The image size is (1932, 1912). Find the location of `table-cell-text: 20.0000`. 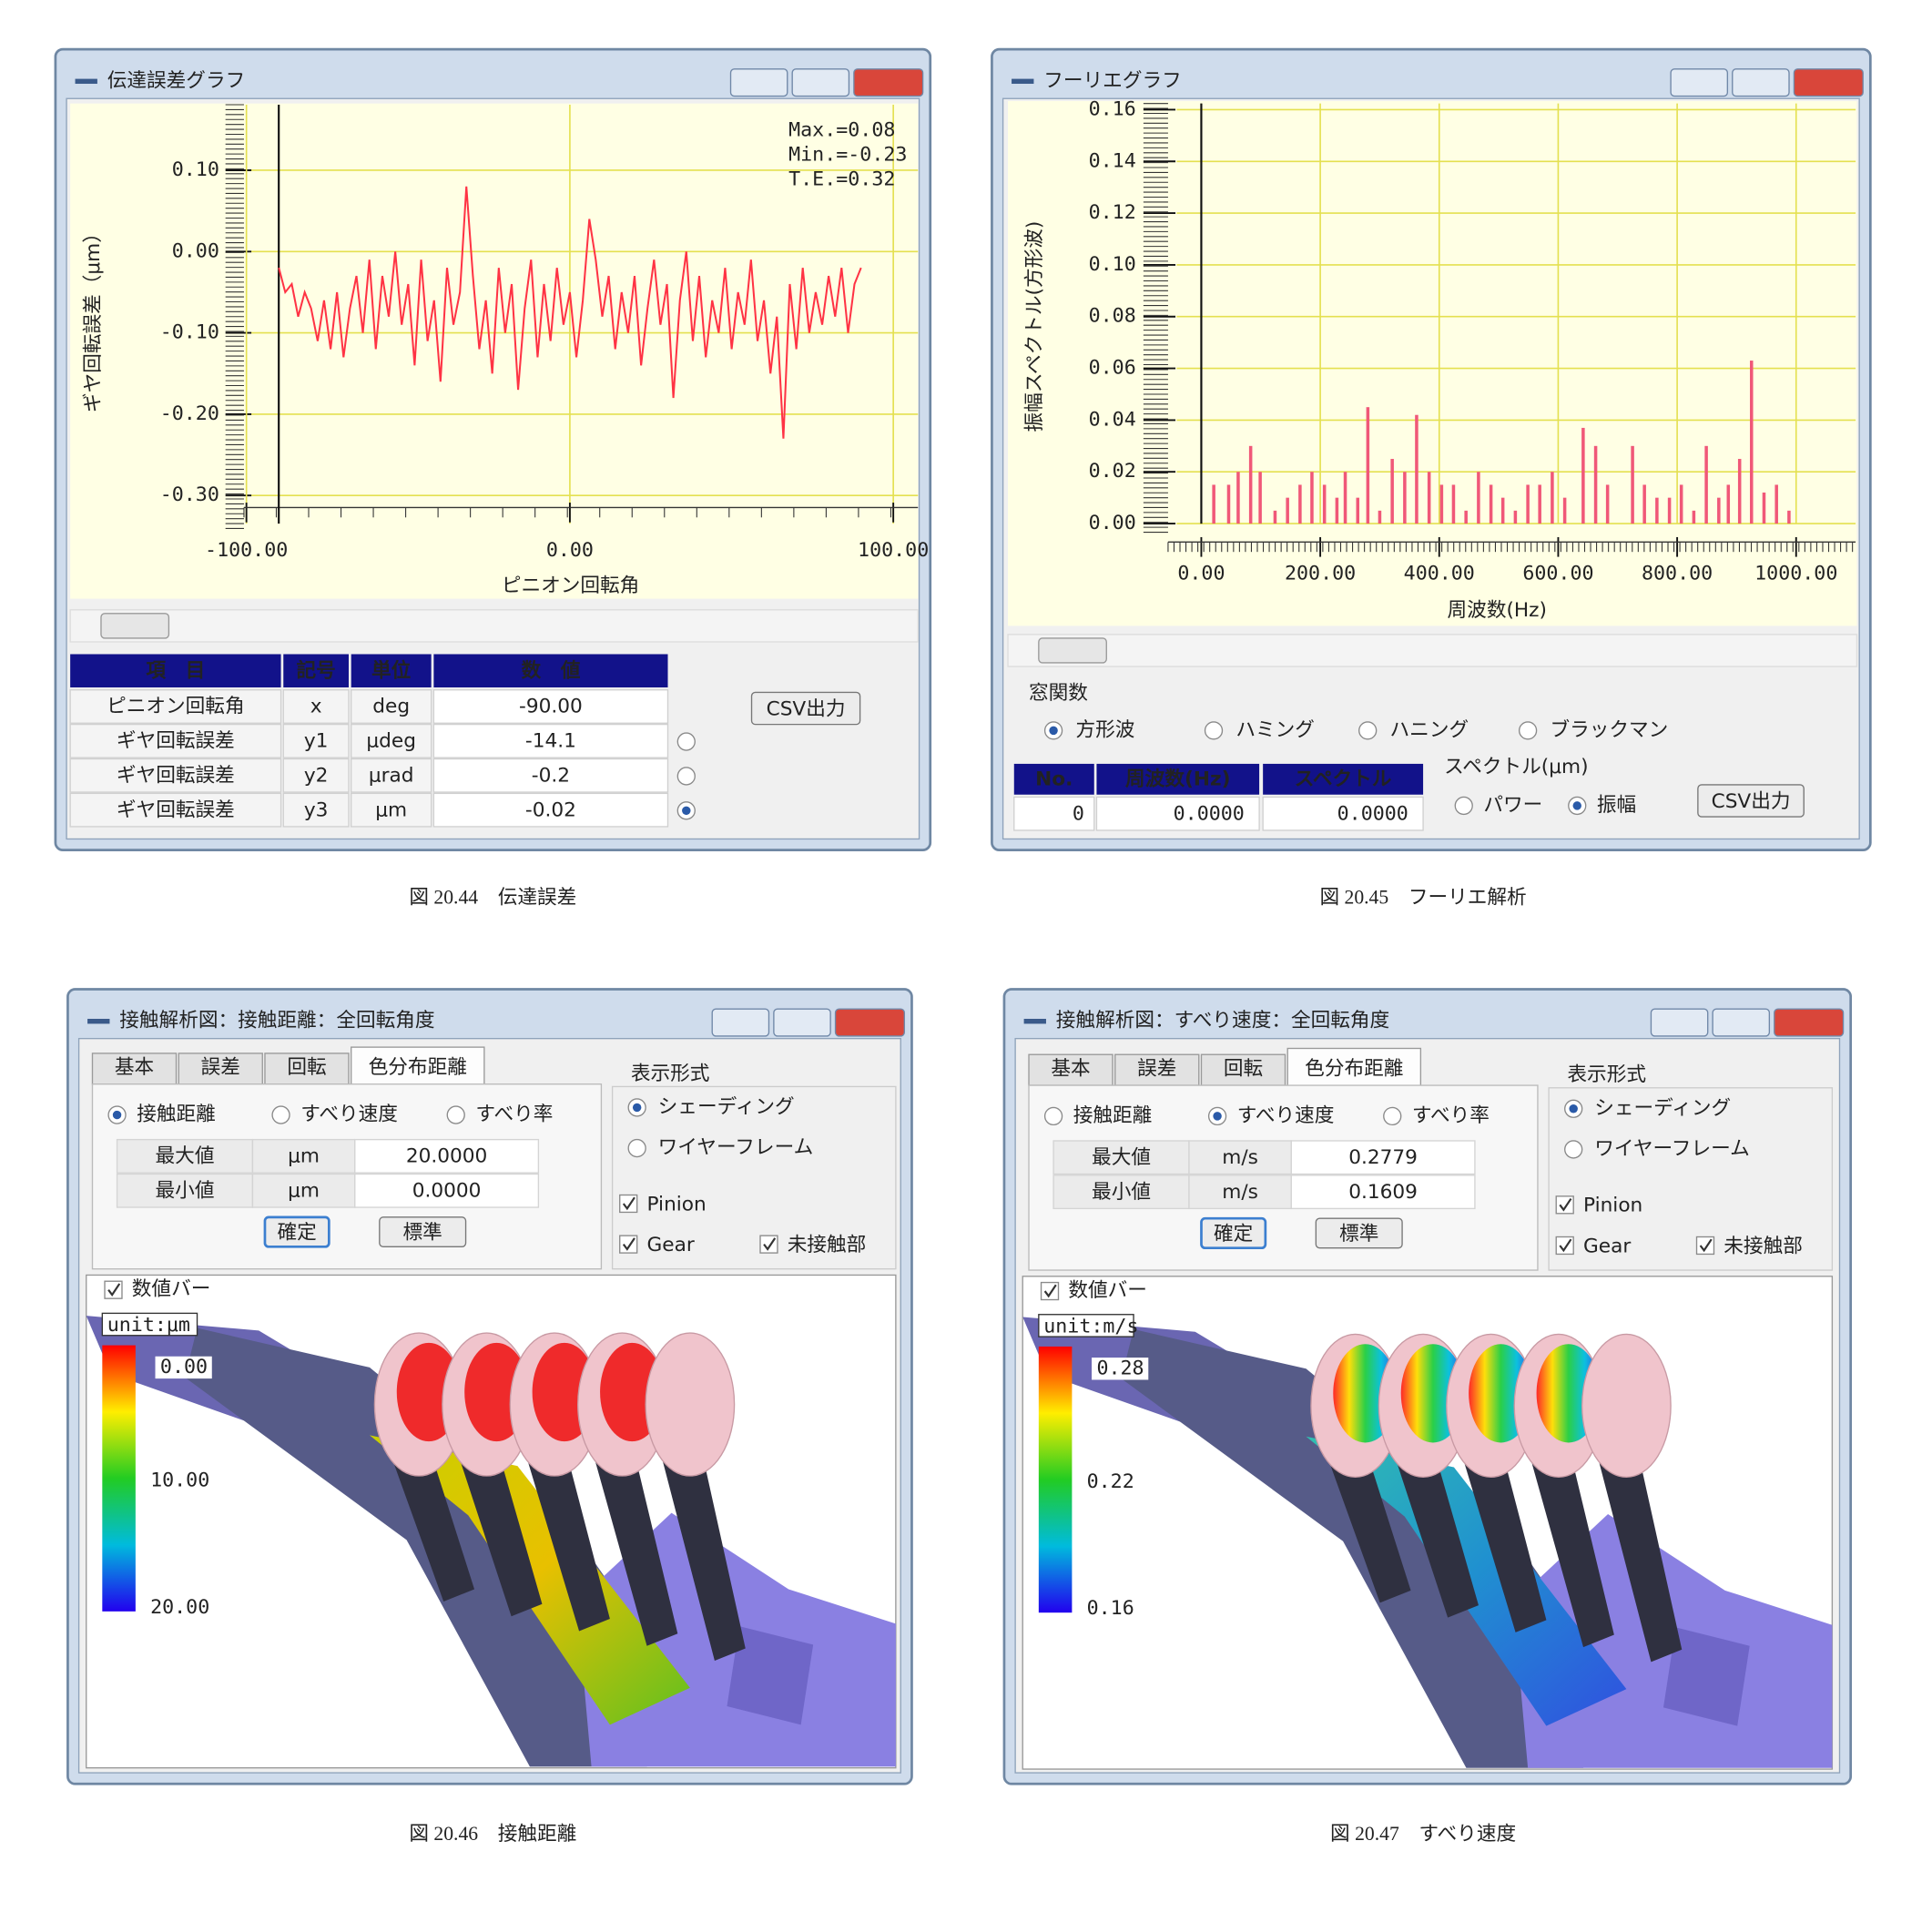

table-cell-text: 20.0000 is located at coordinates (447, 1156).